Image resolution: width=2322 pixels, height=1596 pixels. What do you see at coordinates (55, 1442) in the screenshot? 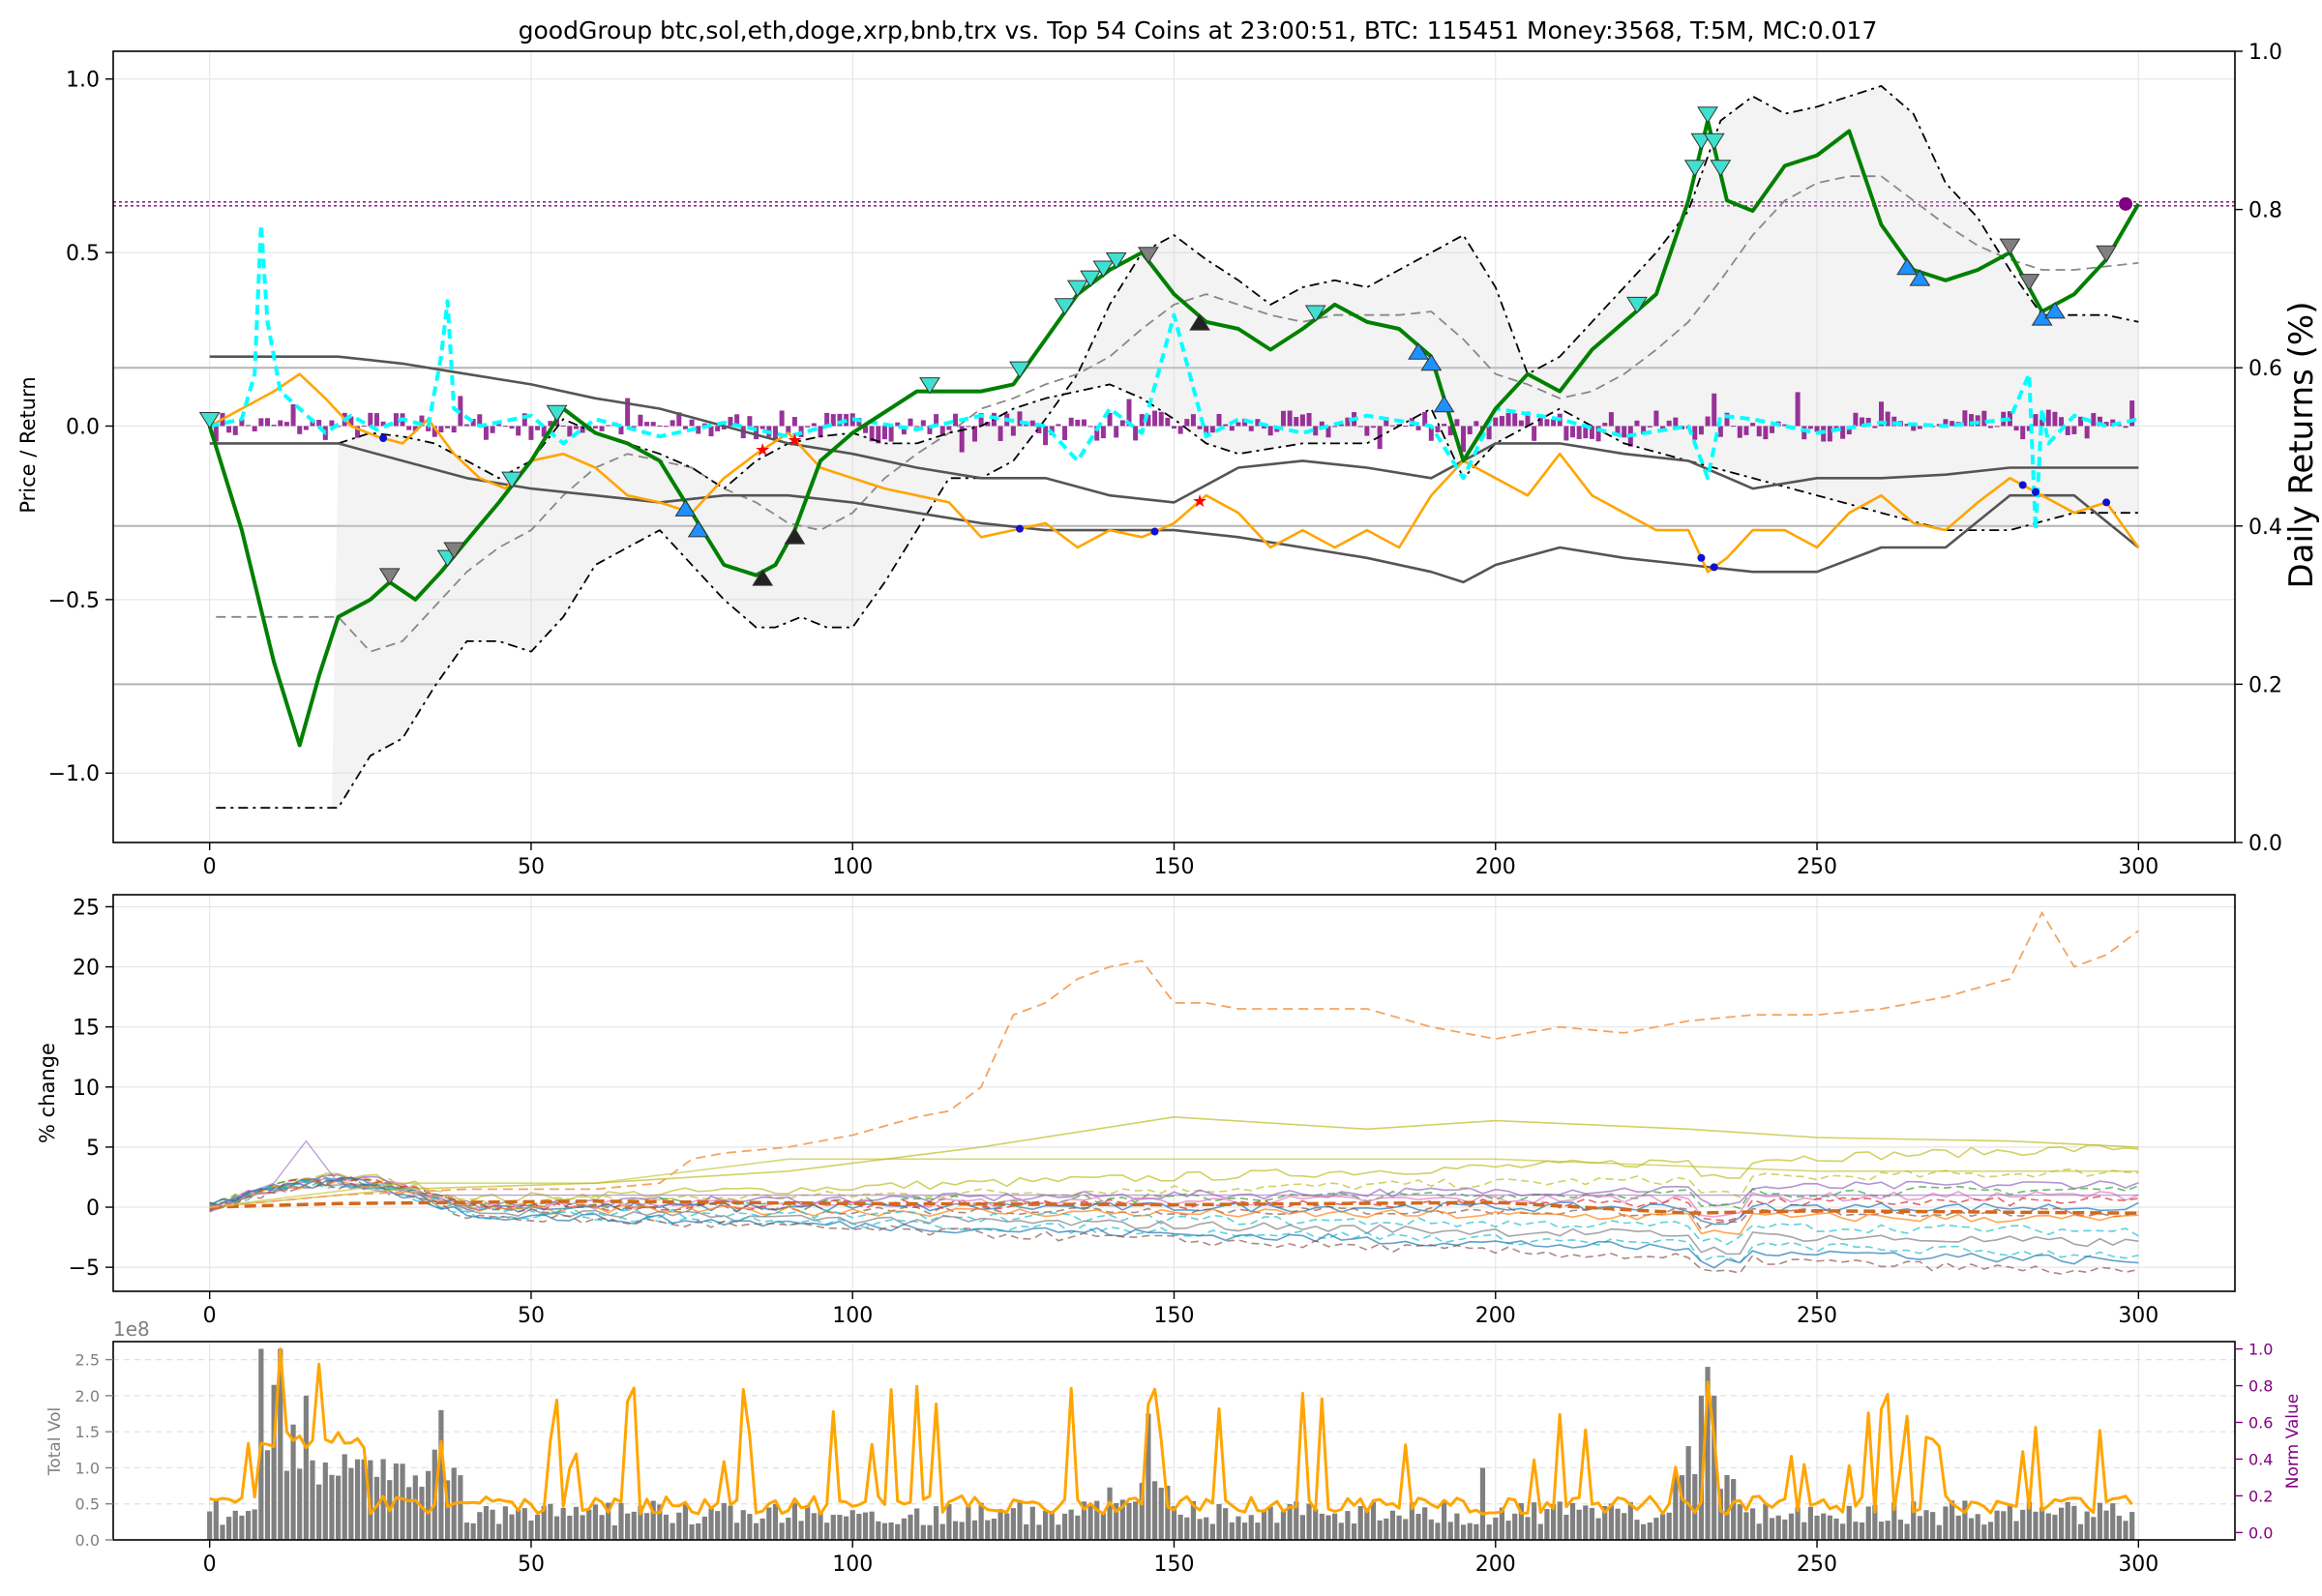
I see `volume-y-label: Total Vol` at bounding box center [55, 1442].